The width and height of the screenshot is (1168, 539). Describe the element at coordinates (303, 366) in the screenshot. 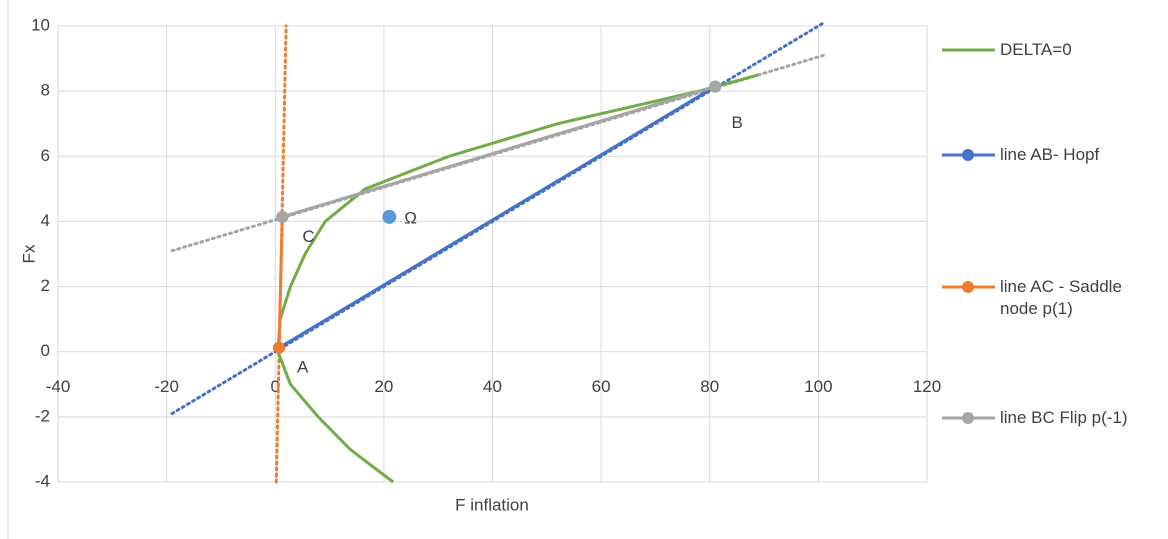

I see `annotation: A` at that location.